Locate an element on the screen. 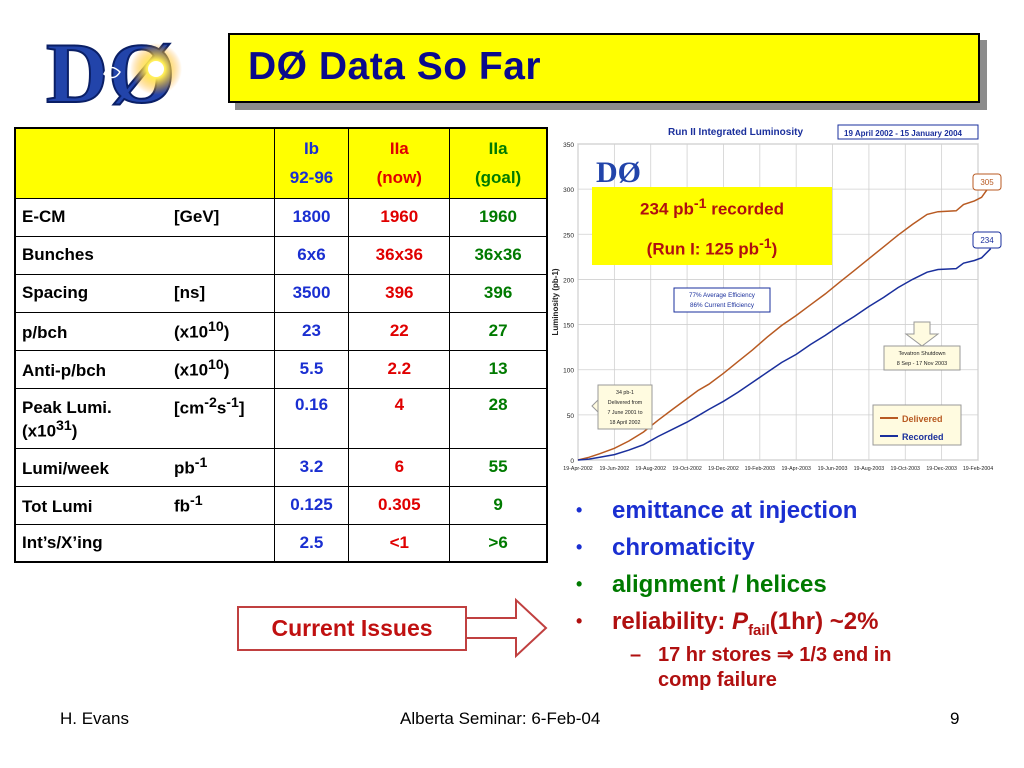  sub-bullet: – 17 hr stores ⇒ 1/3 end in comp failure is located at coordinates (794, 668).